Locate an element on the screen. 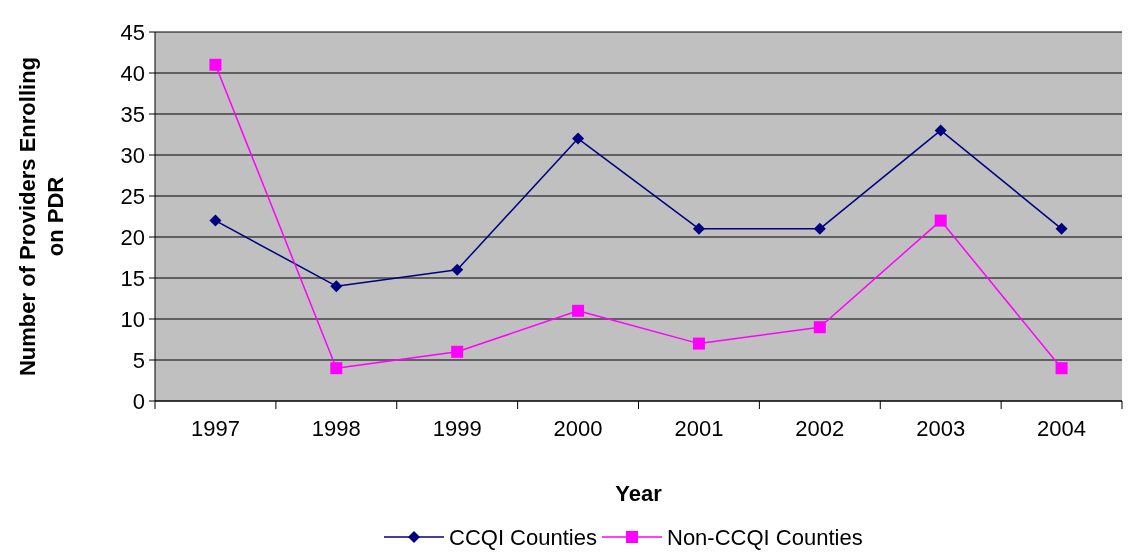  x-tick-label: 1997 is located at coordinates (215, 428).